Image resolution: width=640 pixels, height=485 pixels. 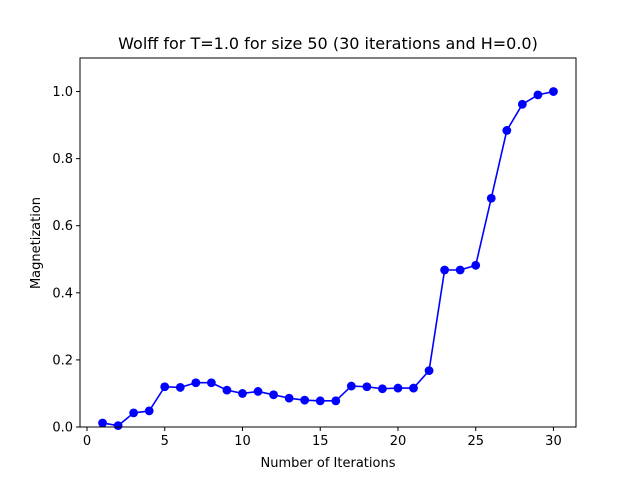 I want to click on x-tick-label: 25, so click(x=475, y=441).